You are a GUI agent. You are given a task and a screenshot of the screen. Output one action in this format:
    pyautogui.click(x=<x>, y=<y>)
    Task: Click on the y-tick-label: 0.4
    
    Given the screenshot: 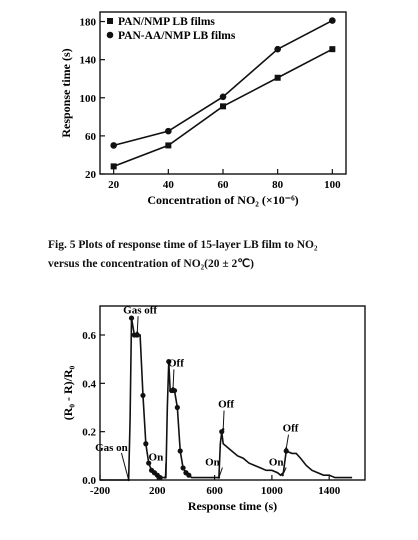 What is the action you would take?
    pyautogui.click(x=89, y=384)
    